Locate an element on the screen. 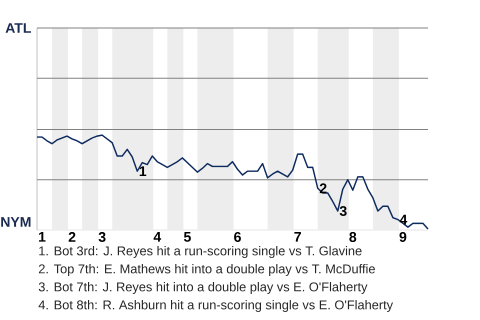 This screenshot has height=320, width=480. text: 1. Bot 3rd: J. Reyes hit a run-scoring single vs T. Glavine is located at coordinates (200, 252).